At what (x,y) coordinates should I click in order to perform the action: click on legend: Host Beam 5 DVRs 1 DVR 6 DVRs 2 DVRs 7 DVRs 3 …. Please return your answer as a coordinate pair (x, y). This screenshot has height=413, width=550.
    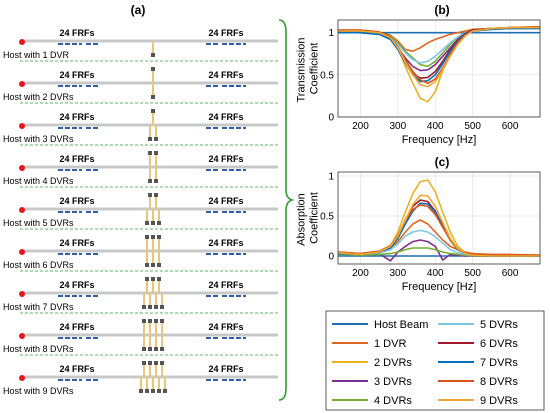
    Looking at the image, I should click on (435, 360).